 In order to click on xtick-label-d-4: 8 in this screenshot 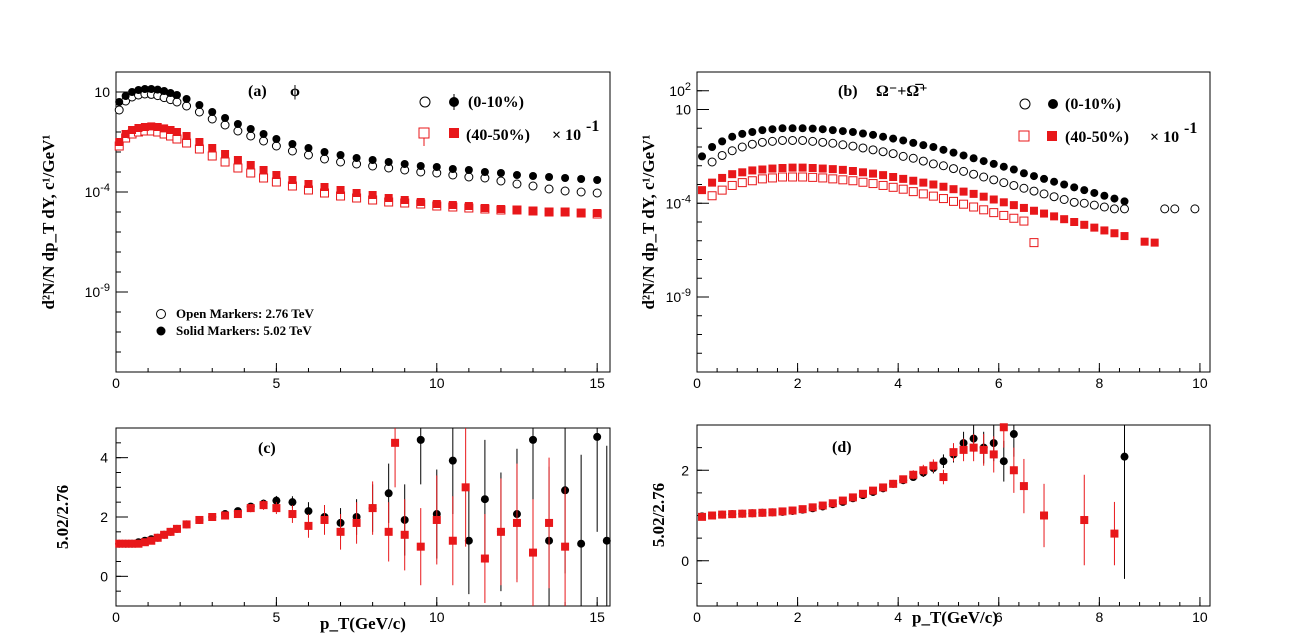, I will do `click(1099, 617)`.